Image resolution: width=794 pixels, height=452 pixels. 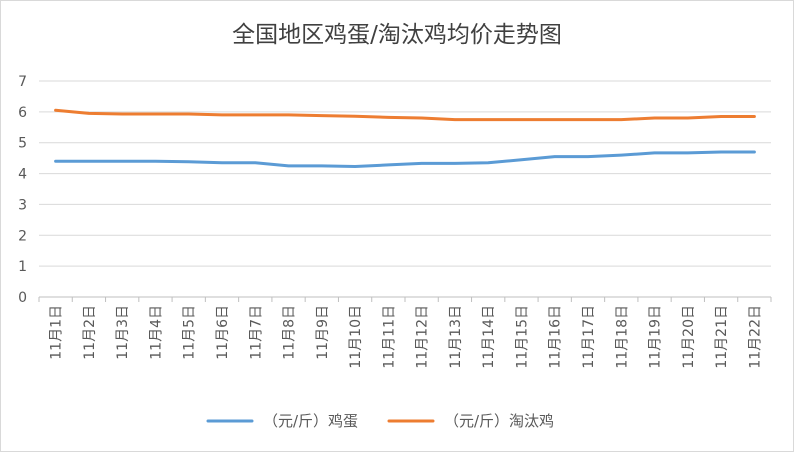 What do you see at coordinates (689, 337) in the screenshot?
I see `x-tick-label: 11月20日` at bounding box center [689, 337].